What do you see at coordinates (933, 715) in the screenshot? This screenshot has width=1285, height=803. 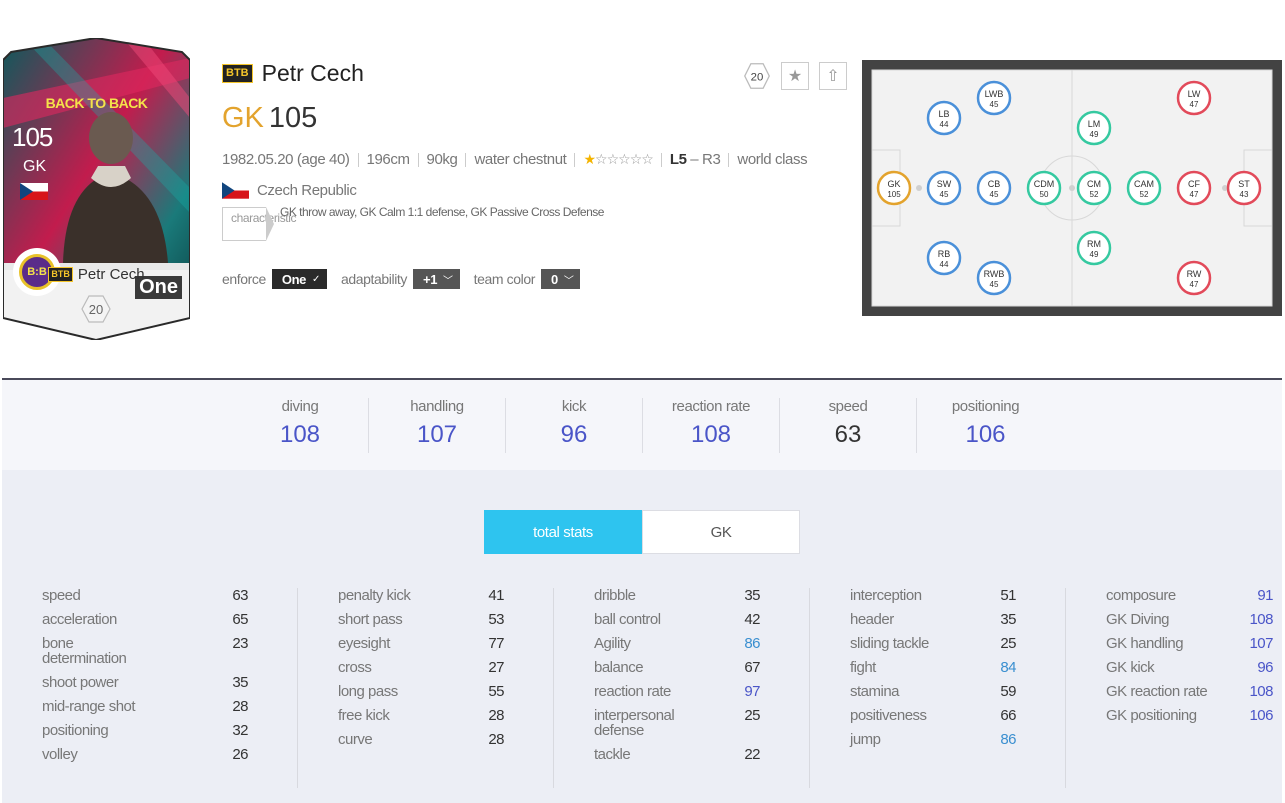 I see `stat-row: positiveness 66` at bounding box center [933, 715].